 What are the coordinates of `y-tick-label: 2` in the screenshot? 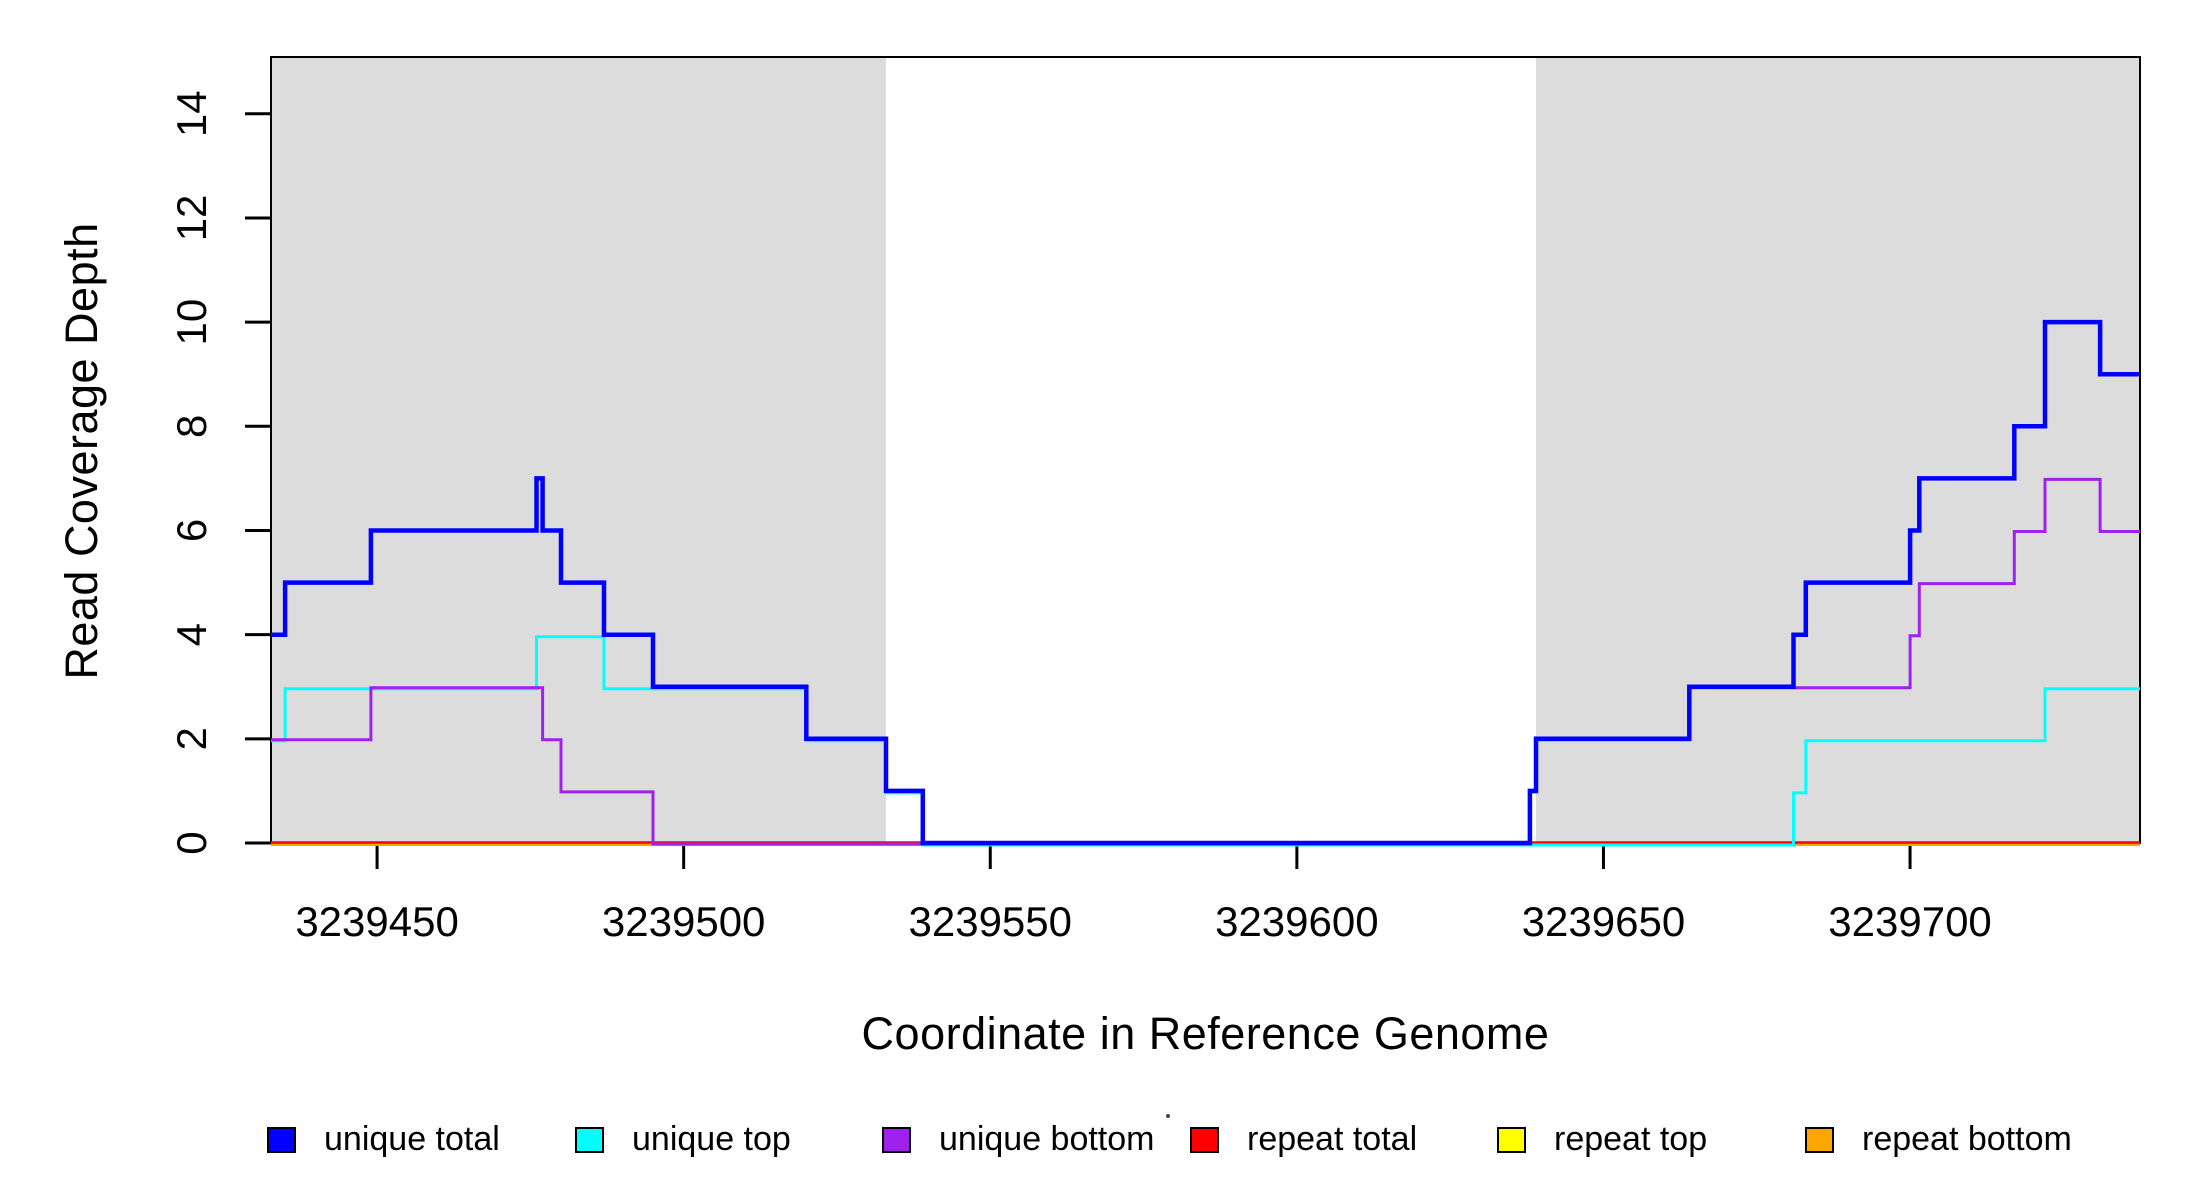 It's located at (191, 738).